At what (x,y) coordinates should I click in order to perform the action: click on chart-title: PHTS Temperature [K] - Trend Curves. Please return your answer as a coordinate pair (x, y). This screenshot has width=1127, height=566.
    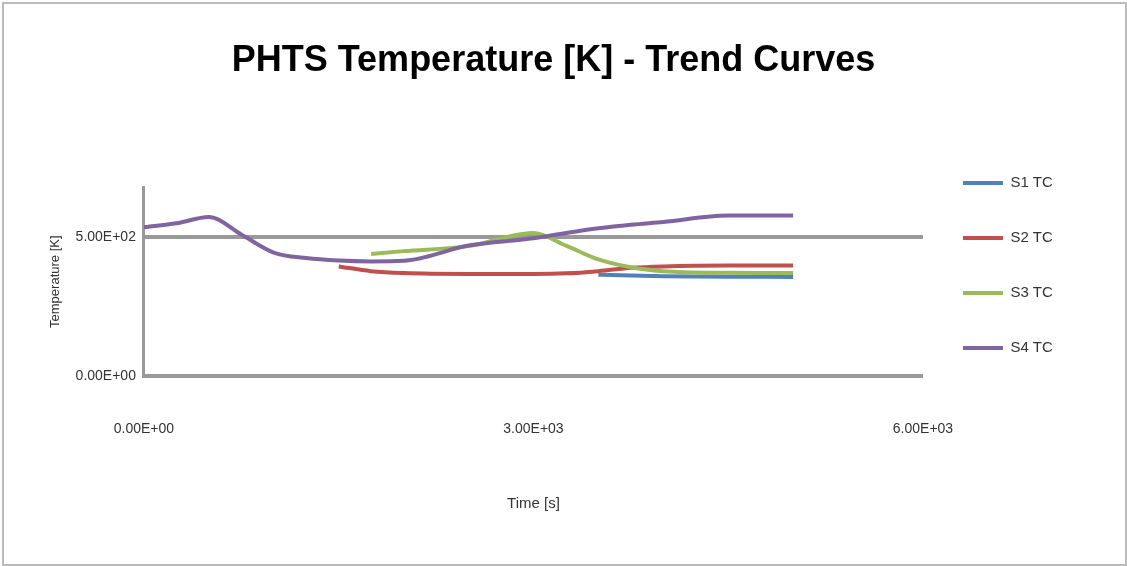
    Looking at the image, I should click on (553, 58).